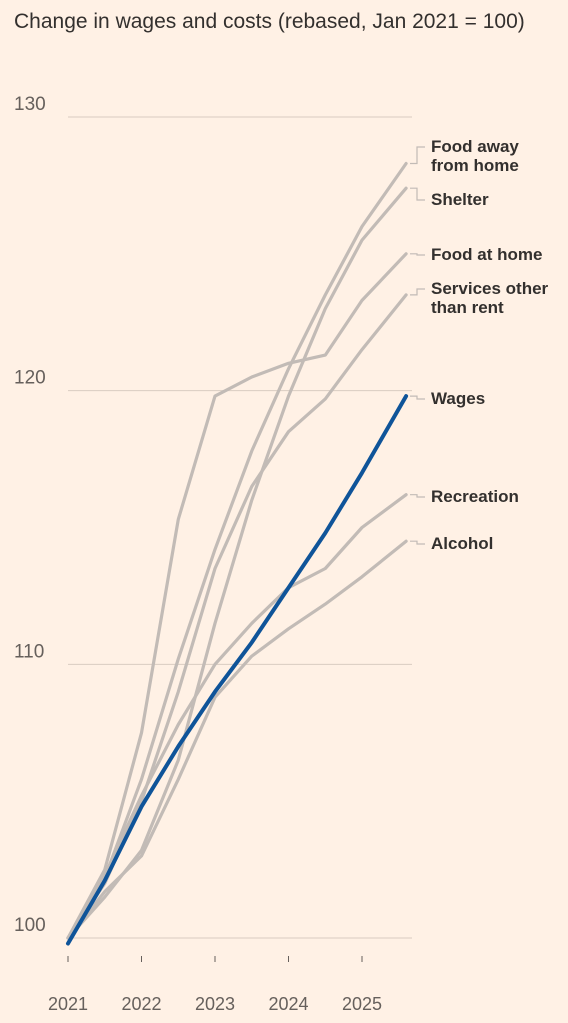  Describe the element at coordinates (68, 1004) in the screenshot. I see `x-tick-label: 2021` at that location.